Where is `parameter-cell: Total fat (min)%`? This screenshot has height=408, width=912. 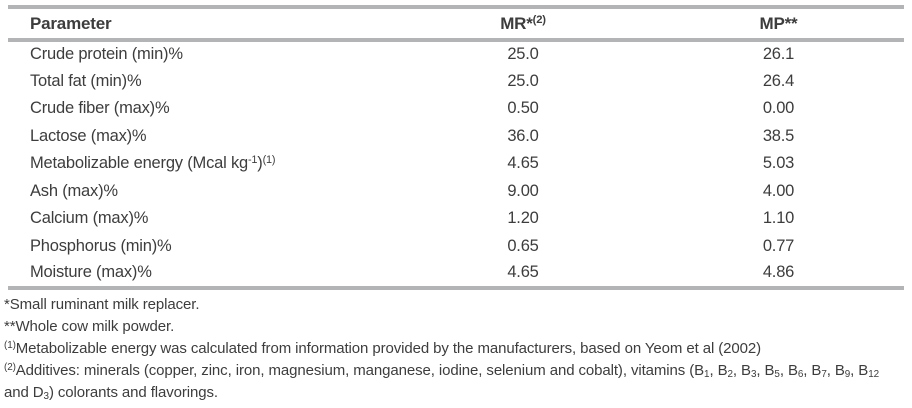
parameter-cell: Total fat (min)% is located at coordinates (200, 82).